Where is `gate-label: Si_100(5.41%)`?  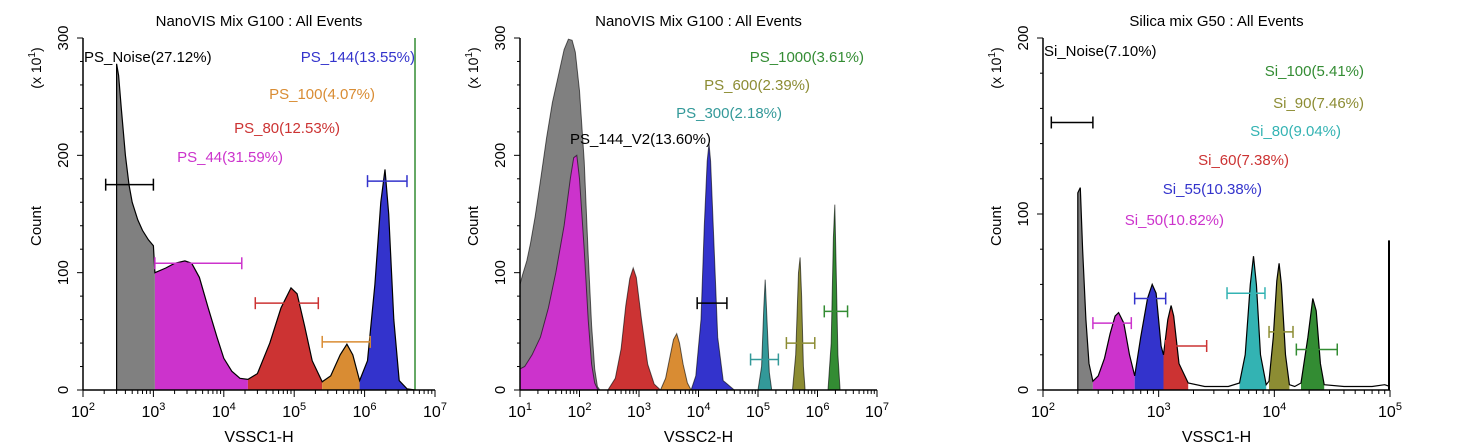 gate-label: Si_100(5.41%) is located at coordinates (1314, 71).